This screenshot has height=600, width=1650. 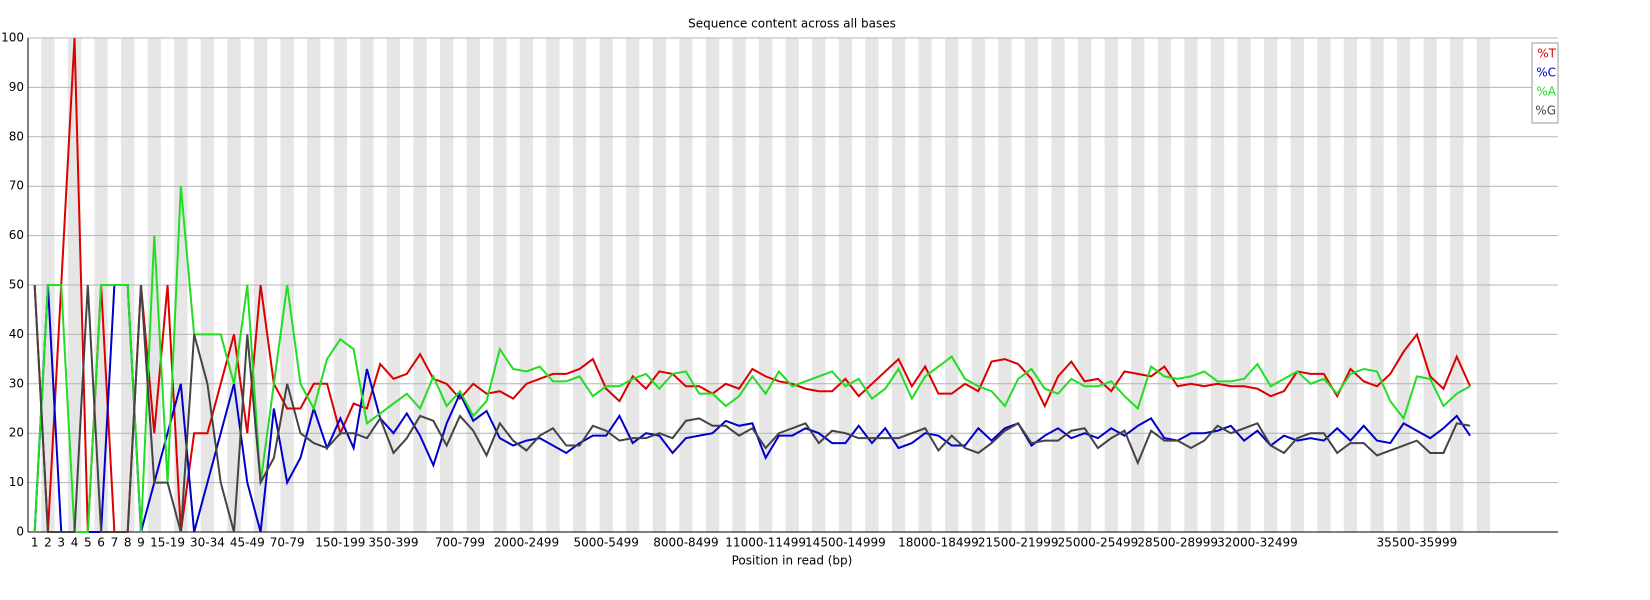 What do you see at coordinates (128, 543) in the screenshot?
I see `x-tick-label: 8` at bounding box center [128, 543].